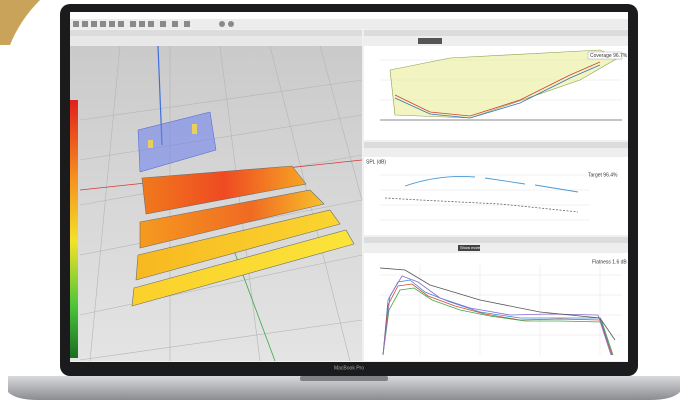  Describe the element at coordinates (74, 229) in the screenshot. I see `color-bar` at that location.